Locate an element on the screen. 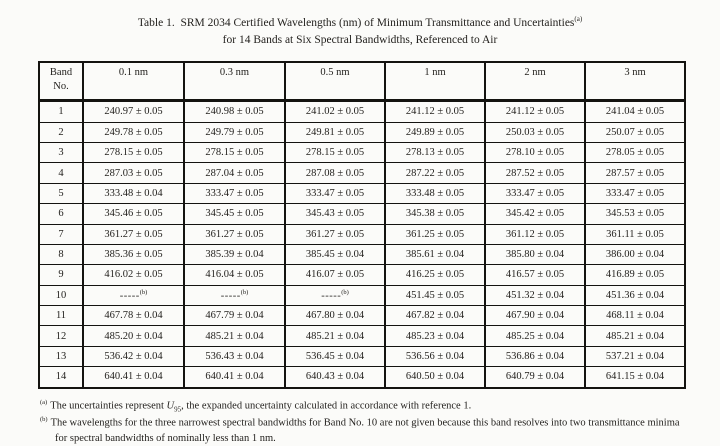  wavelength-cell: 451.45 ± 0.05 is located at coordinates (435, 295).